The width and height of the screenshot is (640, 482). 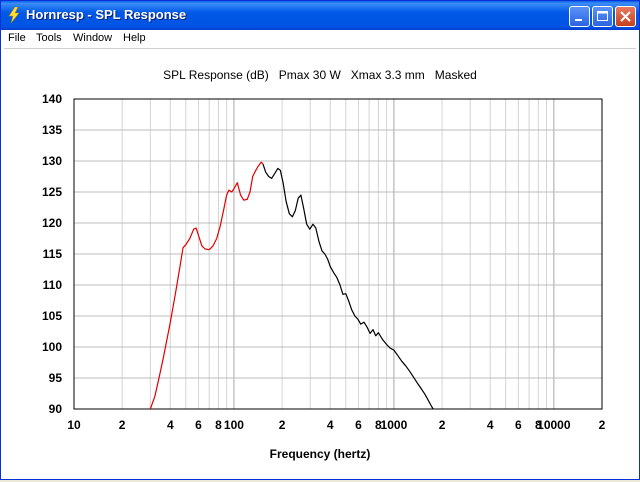 What do you see at coordinates (52, 347) in the screenshot?
I see `y-tick-label: 100` at bounding box center [52, 347].